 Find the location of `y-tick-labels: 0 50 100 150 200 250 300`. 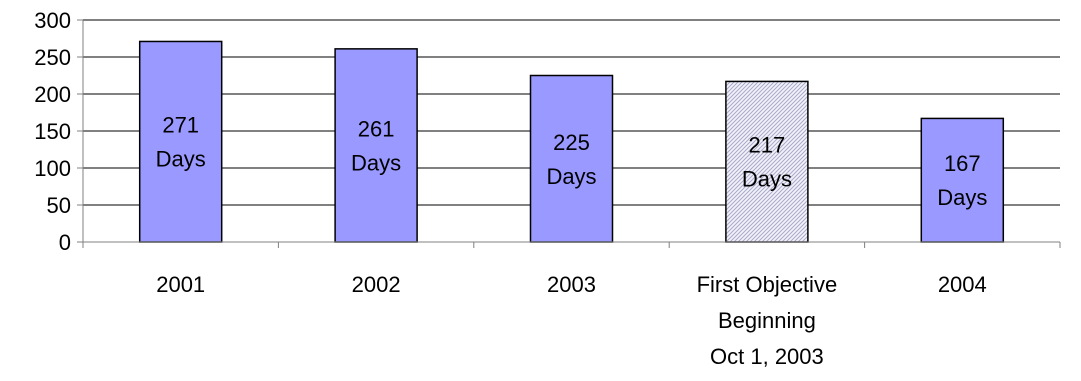

y-tick-labels: 0 50 100 150 200 250 300 is located at coordinates (52, 131).